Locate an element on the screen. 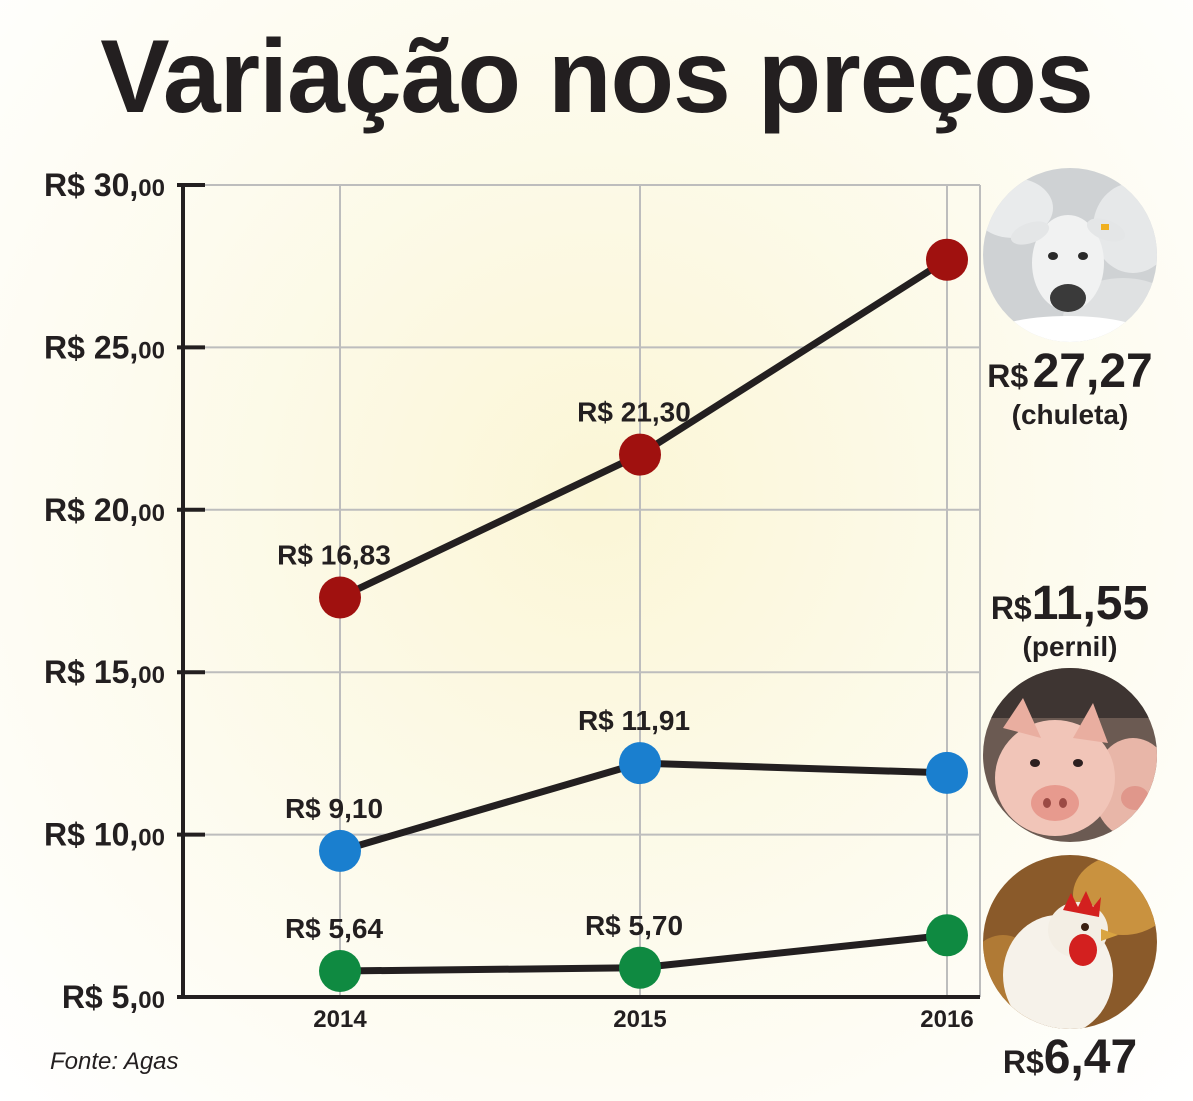  chicken-photo is located at coordinates (1070, 942).